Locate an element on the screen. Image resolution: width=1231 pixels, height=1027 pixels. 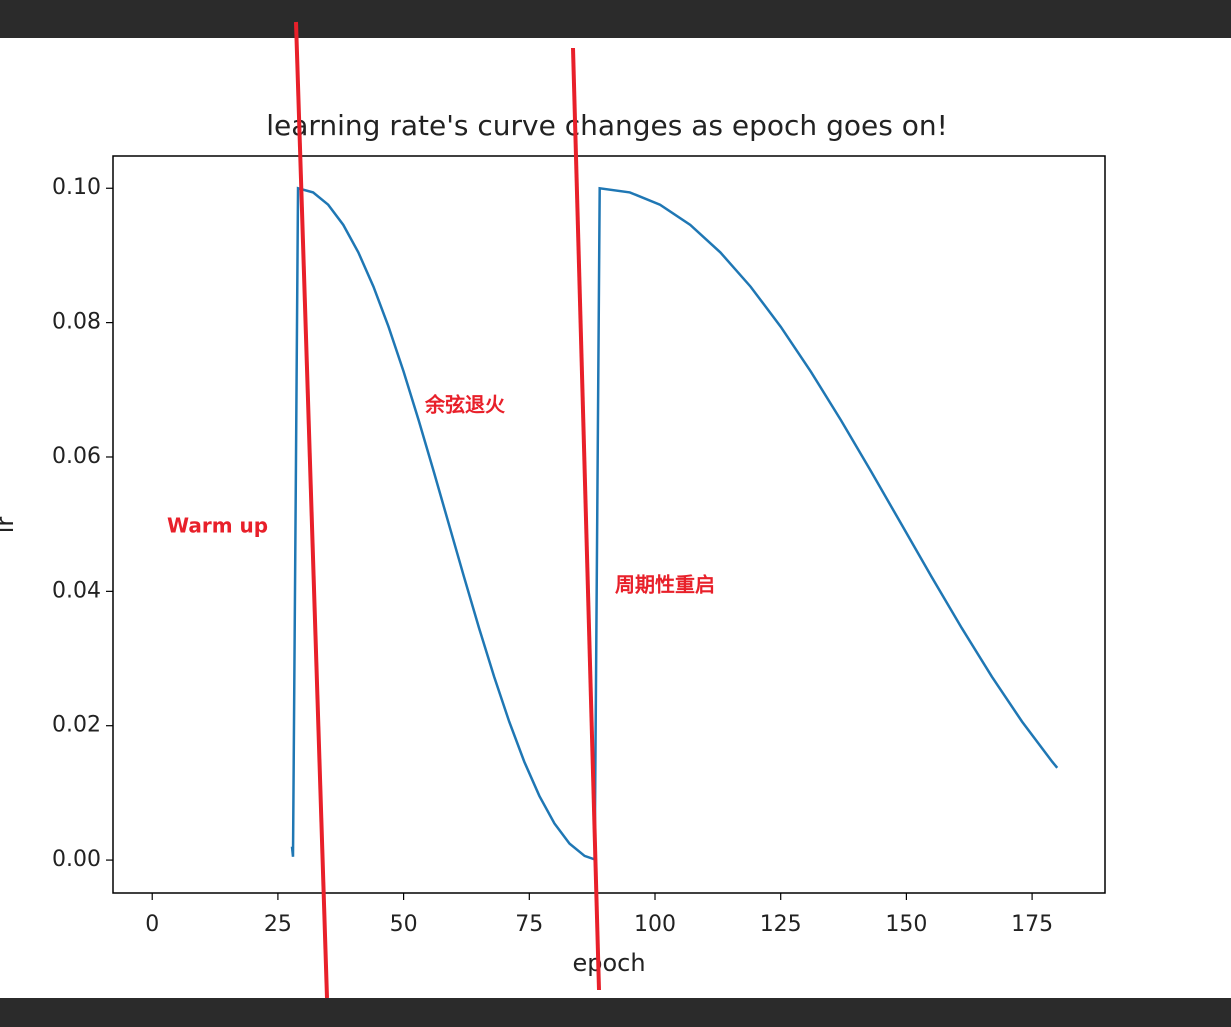
y-tick-label: 0.06 is located at coordinates (76, 456).